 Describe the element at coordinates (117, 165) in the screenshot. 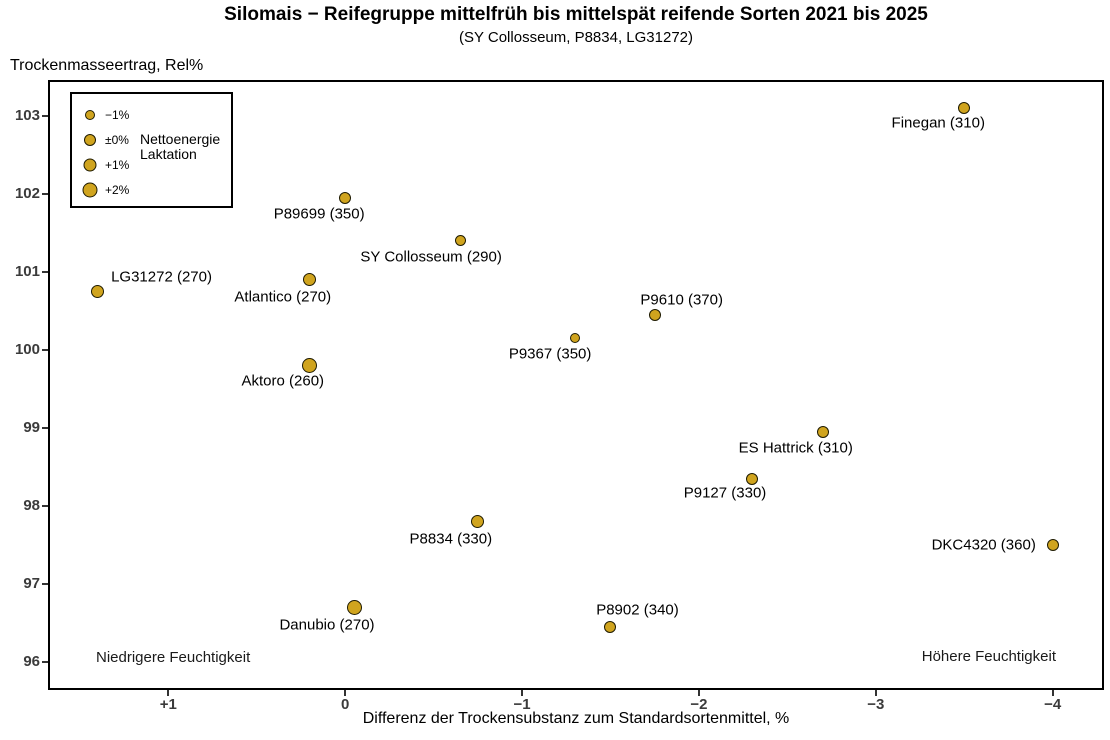

I see `legend-item-label: +1%` at that location.